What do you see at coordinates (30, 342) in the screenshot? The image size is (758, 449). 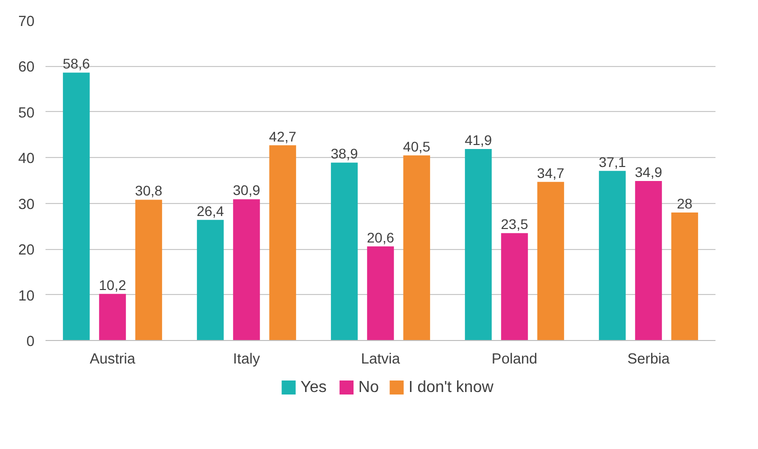 I see `y-tick-label: 0` at bounding box center [30, 342].